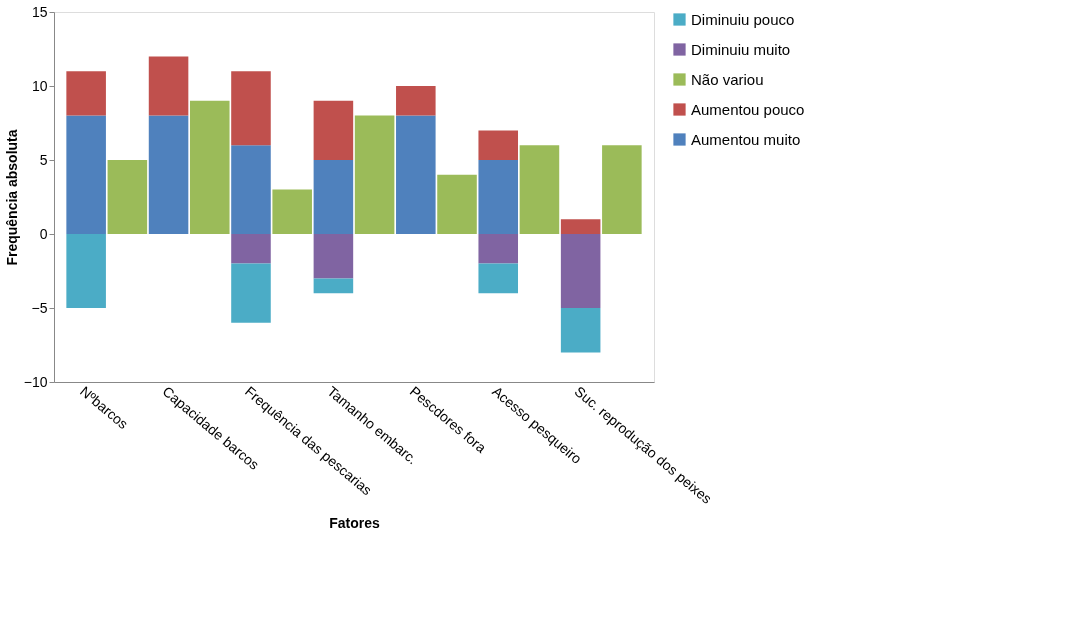  Describe the element at coordinates (746, 139) in the screenshot. I see `legend-label: Aumentou muito` at that location.